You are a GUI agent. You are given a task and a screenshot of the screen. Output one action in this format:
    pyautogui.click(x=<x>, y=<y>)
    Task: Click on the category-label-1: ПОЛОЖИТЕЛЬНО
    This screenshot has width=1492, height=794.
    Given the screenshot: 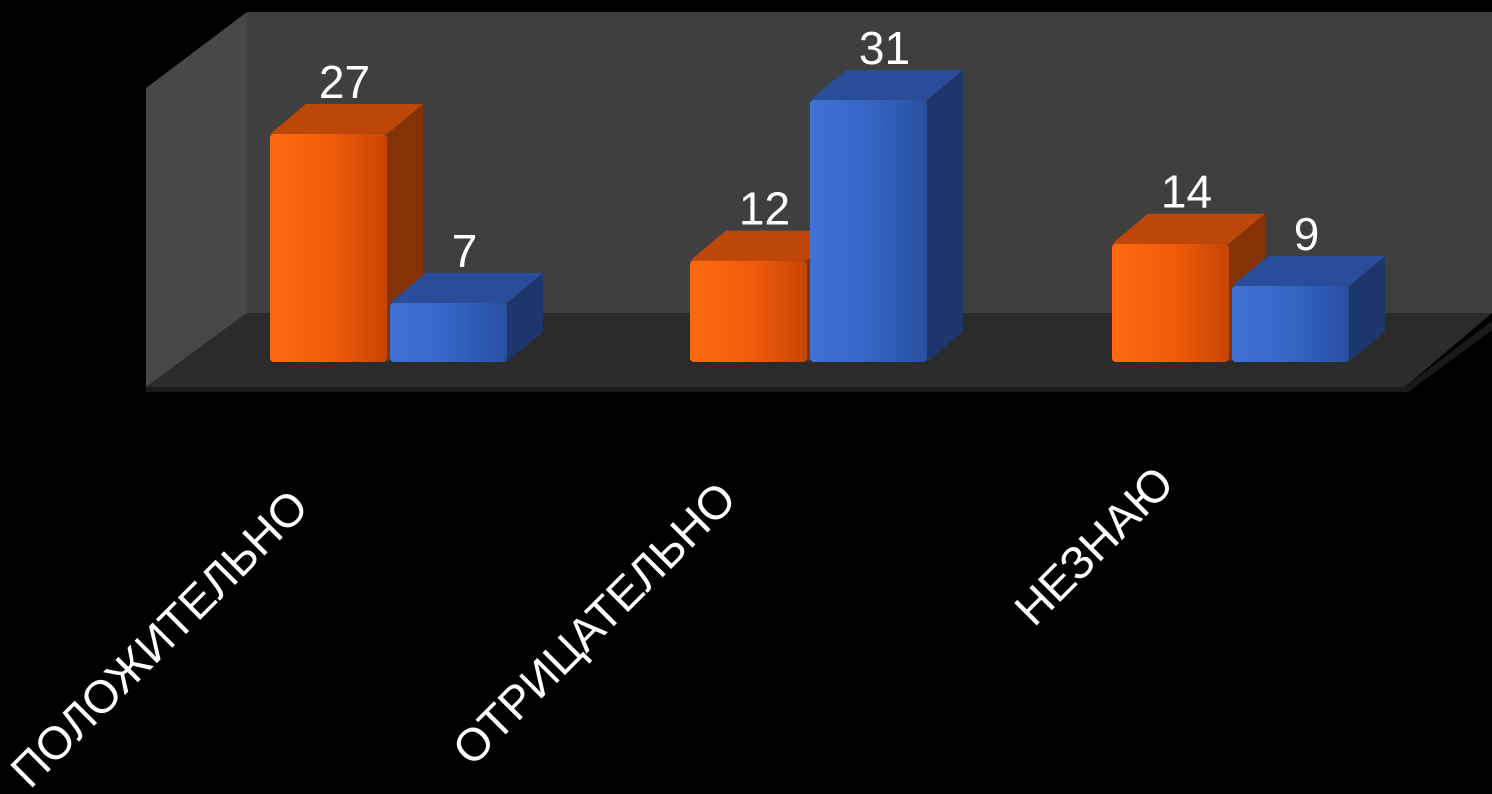 What is the action you would take?
    pyautogui.click(x=158, y=637)
    